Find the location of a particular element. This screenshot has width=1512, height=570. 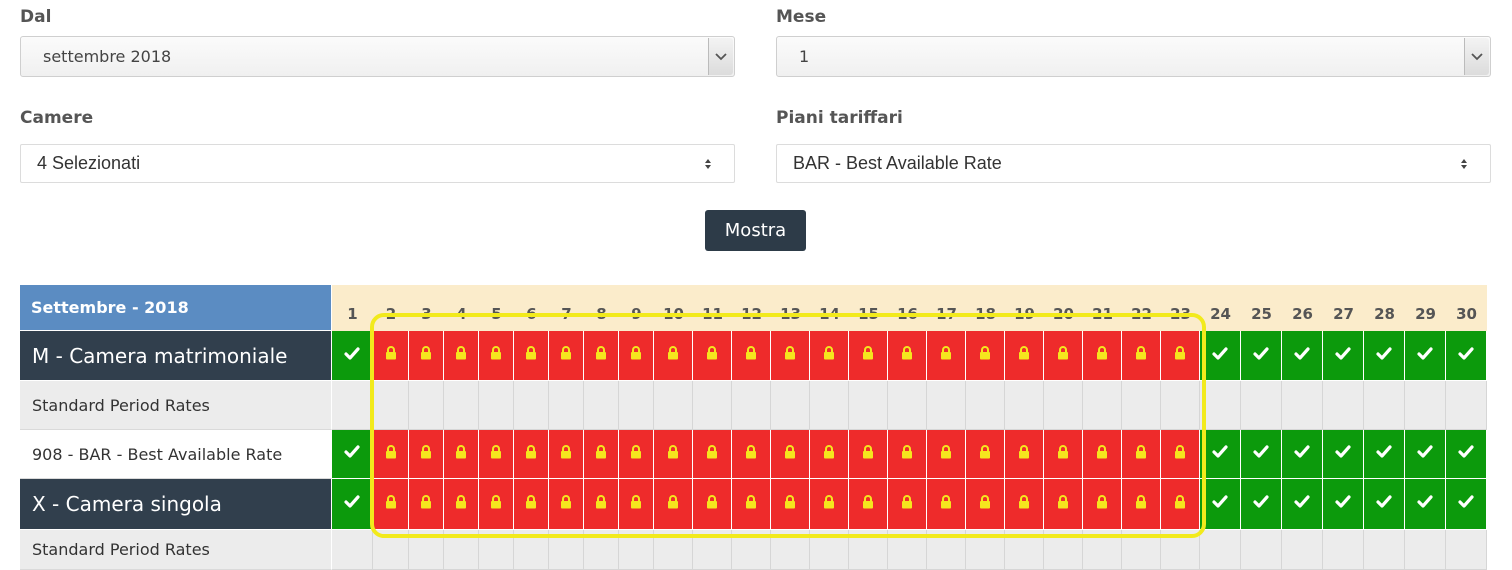

rateplans-select: BAR - Best Available Rate is located at coordinates (1133, 163).